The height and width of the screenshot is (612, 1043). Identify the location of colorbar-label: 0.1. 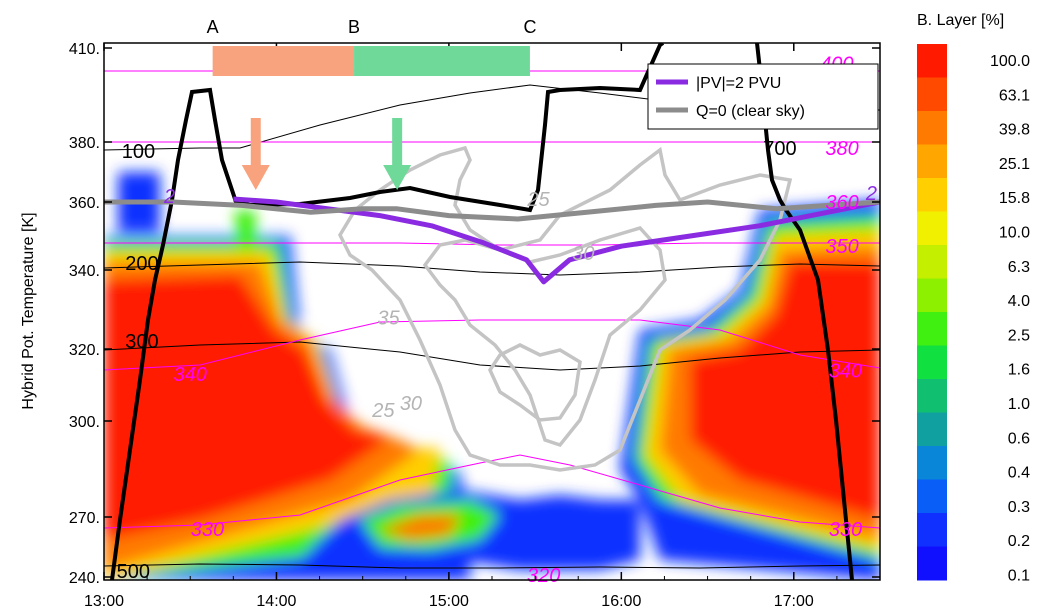
(1019, 576).